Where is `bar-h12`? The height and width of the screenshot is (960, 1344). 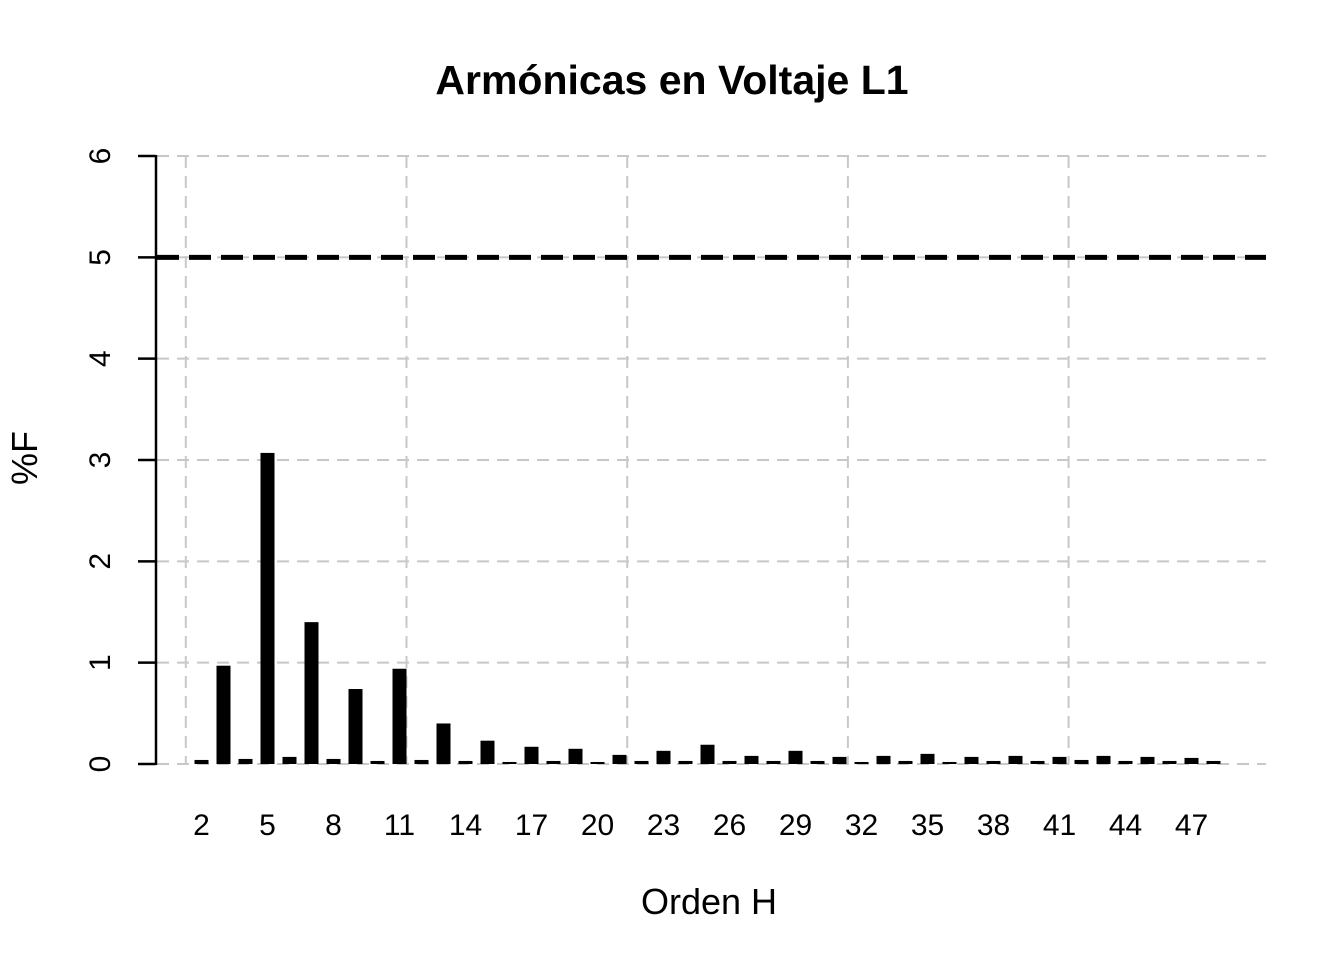
bar-h12 is located at coordinates (421, 761).